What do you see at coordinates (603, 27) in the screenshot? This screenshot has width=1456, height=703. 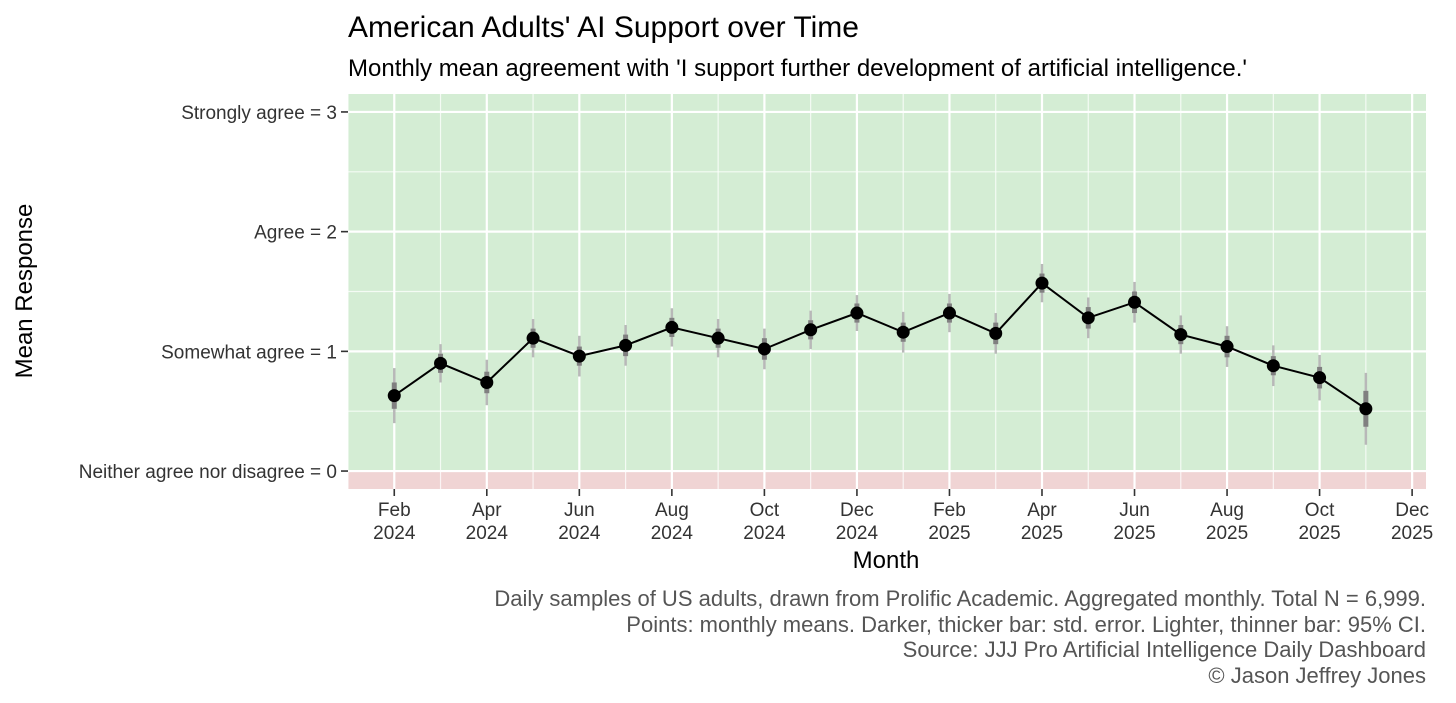 I see `chart-title: American Adults' AI Support over Time` at bounding box center [603, 27].